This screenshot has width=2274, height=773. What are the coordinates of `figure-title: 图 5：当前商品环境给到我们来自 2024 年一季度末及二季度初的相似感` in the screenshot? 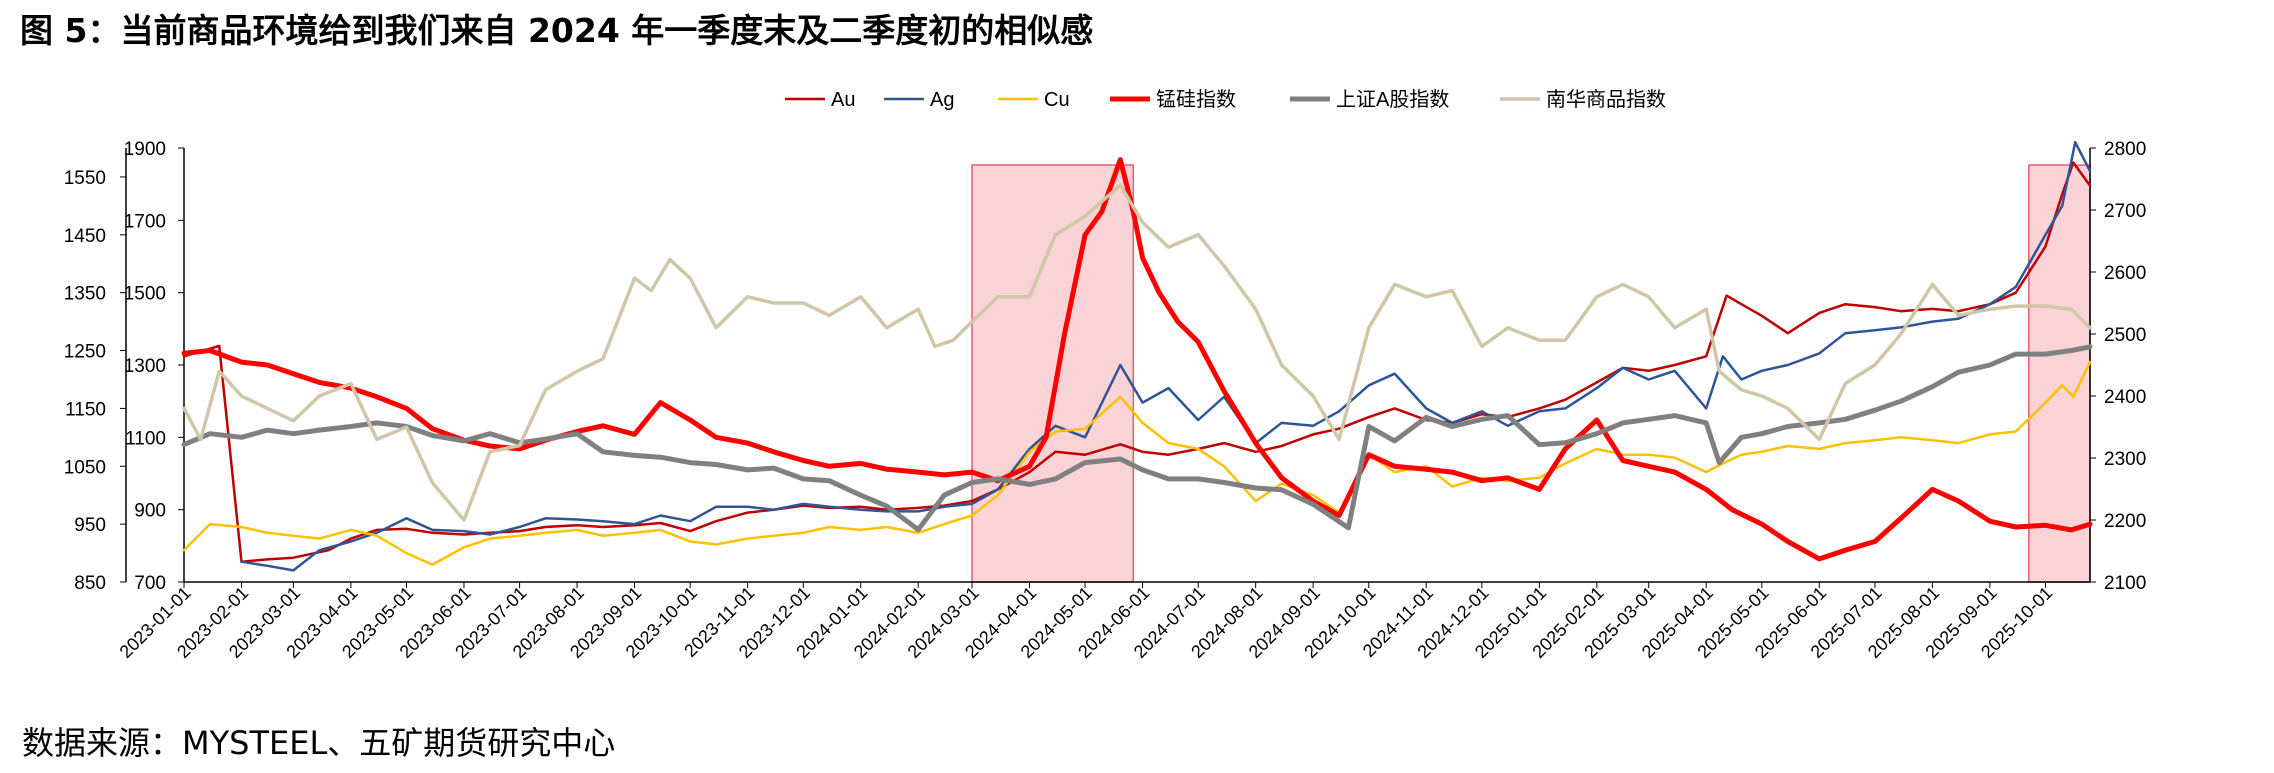 It's located at (557, 30).